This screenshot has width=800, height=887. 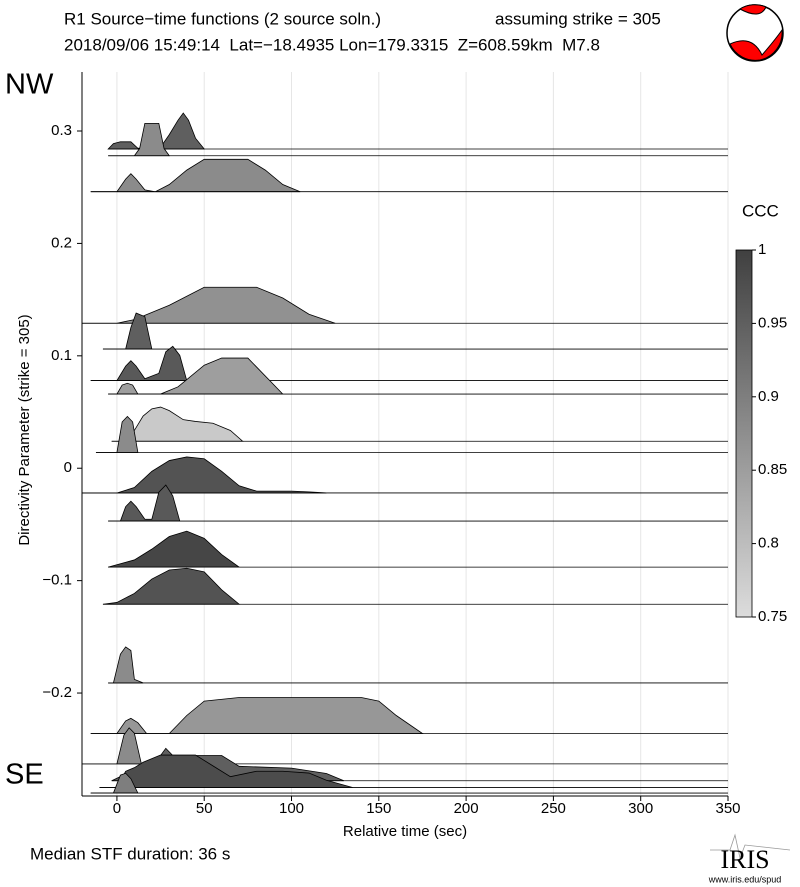 I want to click on x-tick-label: 150, so click(x=378, y=808).